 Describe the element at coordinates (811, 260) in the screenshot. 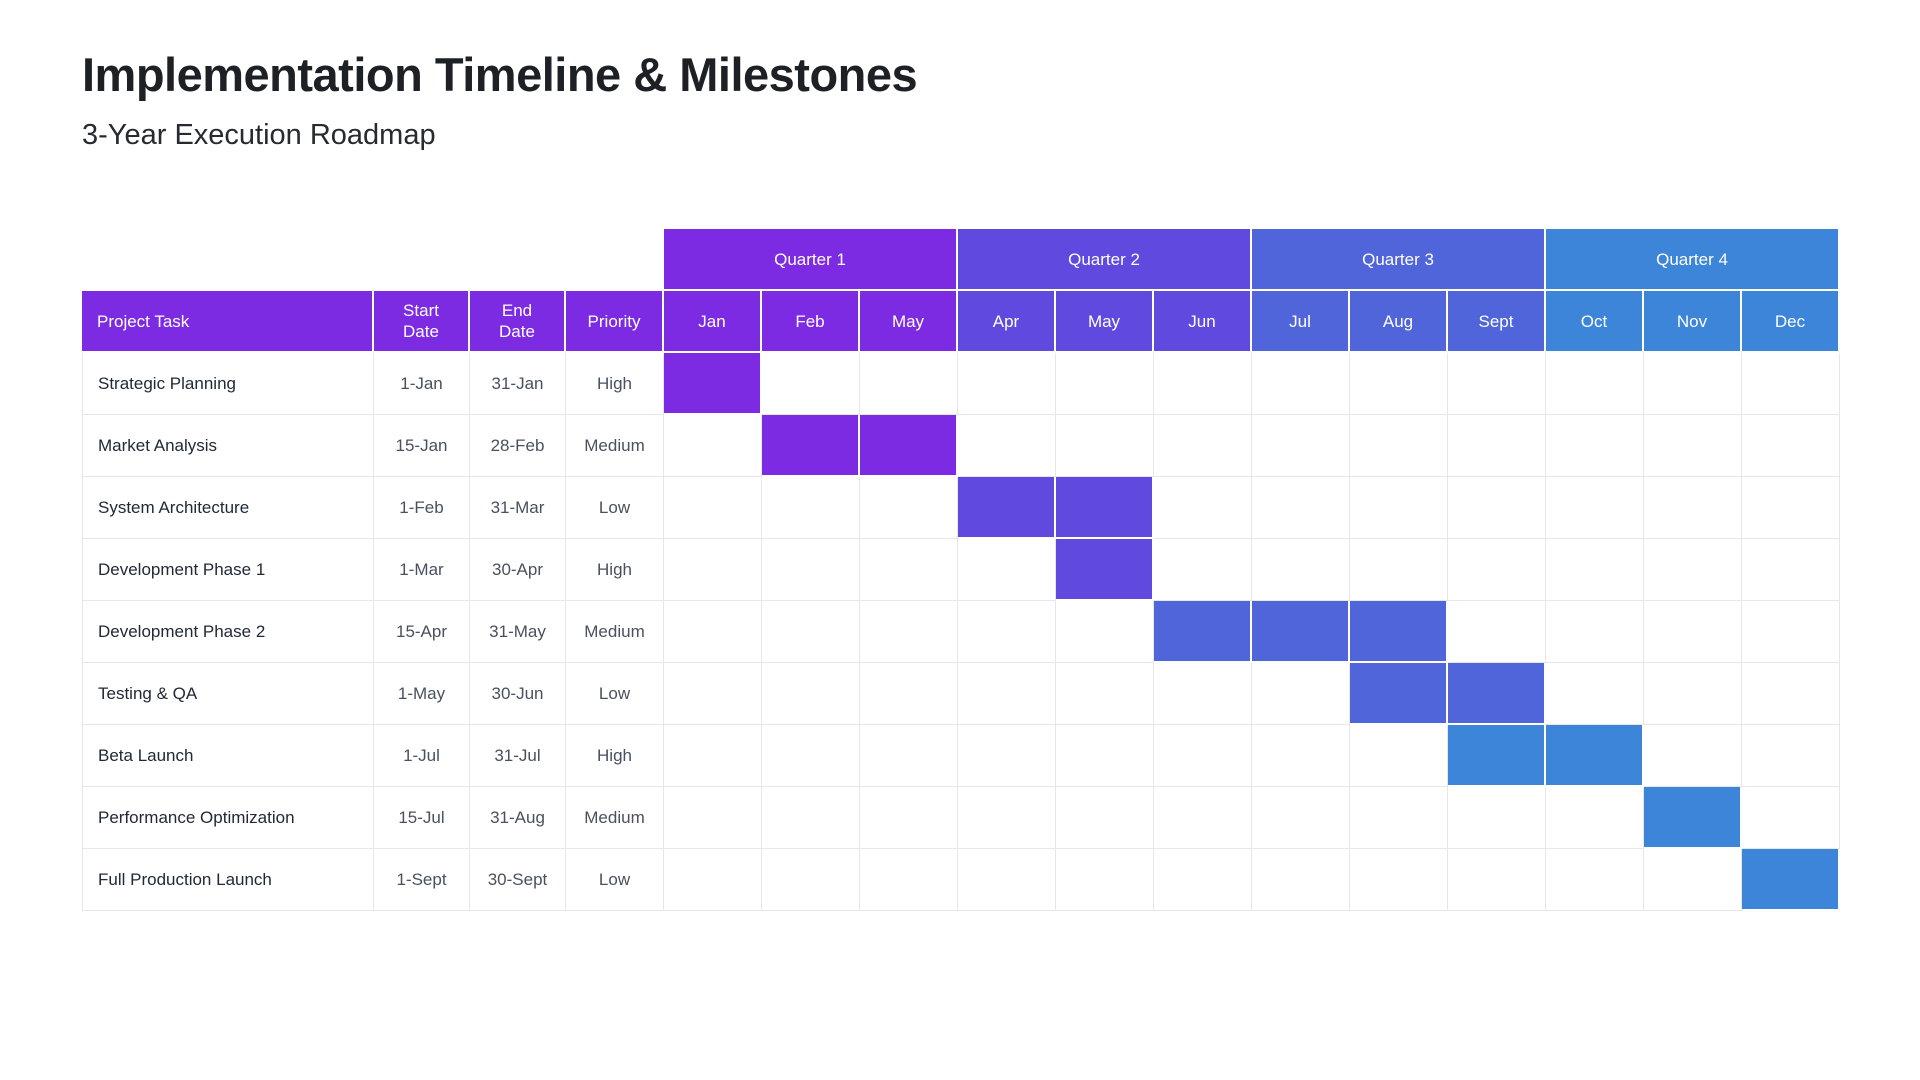

I see `quarter-header: Quarter 1` at that location.